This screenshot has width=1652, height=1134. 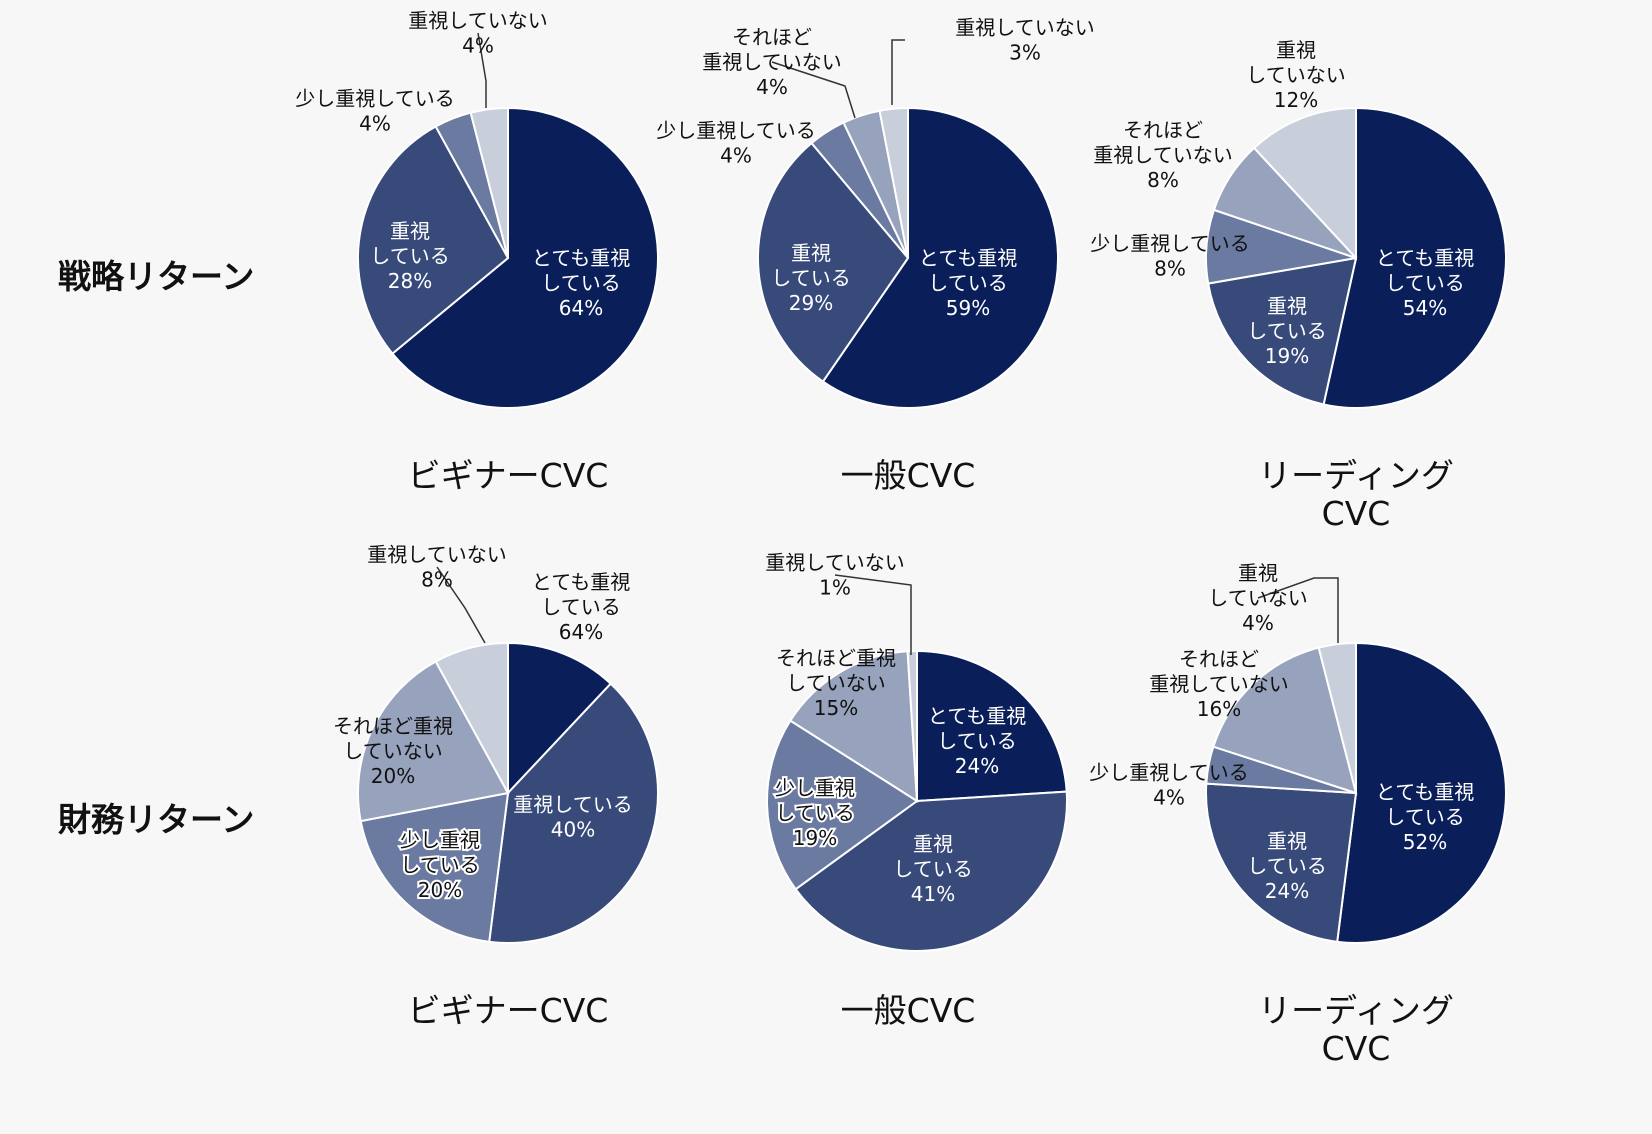 I want to click on slice-label-5-3: 少し重視している 19%, so click(x=815, y=813).